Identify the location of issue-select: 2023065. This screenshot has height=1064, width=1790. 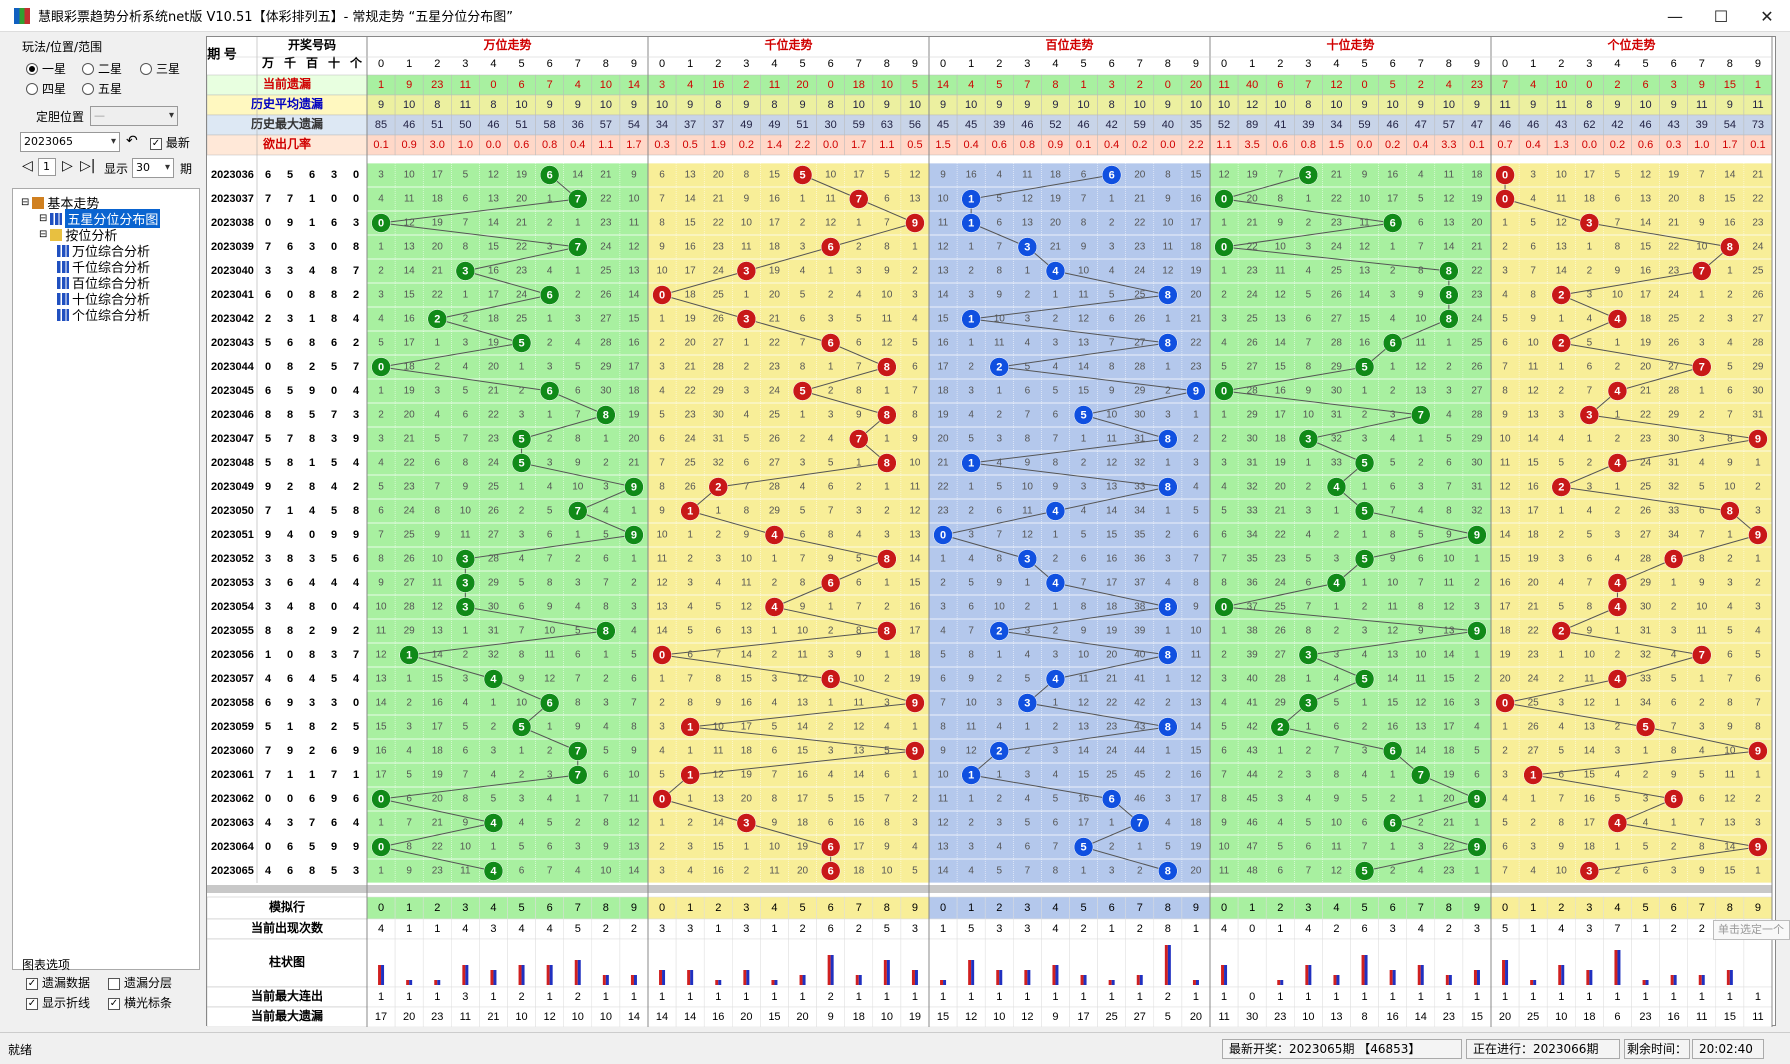
(70, 142).